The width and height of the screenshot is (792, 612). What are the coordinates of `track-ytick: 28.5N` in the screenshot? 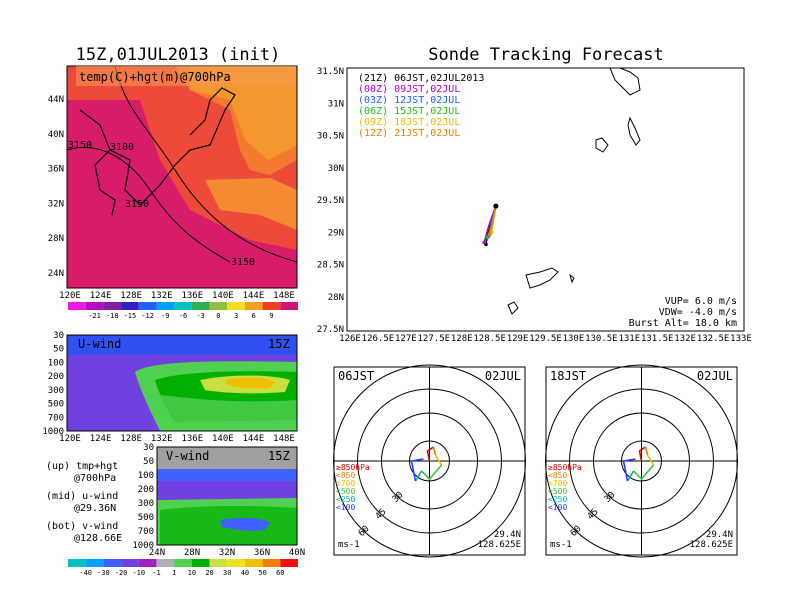 It's located at (330, 266).